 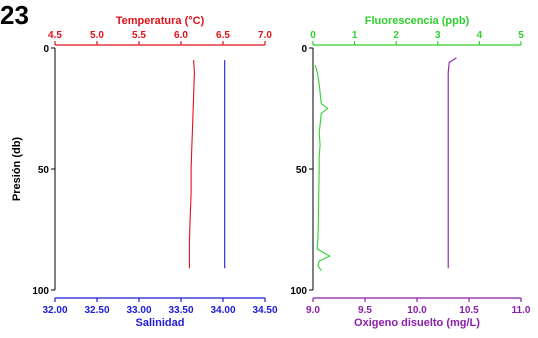 What do you see at coordinates (452, 163) in the screenshot?
I see `series-line-oxygen` at bounding box center [452, 163].